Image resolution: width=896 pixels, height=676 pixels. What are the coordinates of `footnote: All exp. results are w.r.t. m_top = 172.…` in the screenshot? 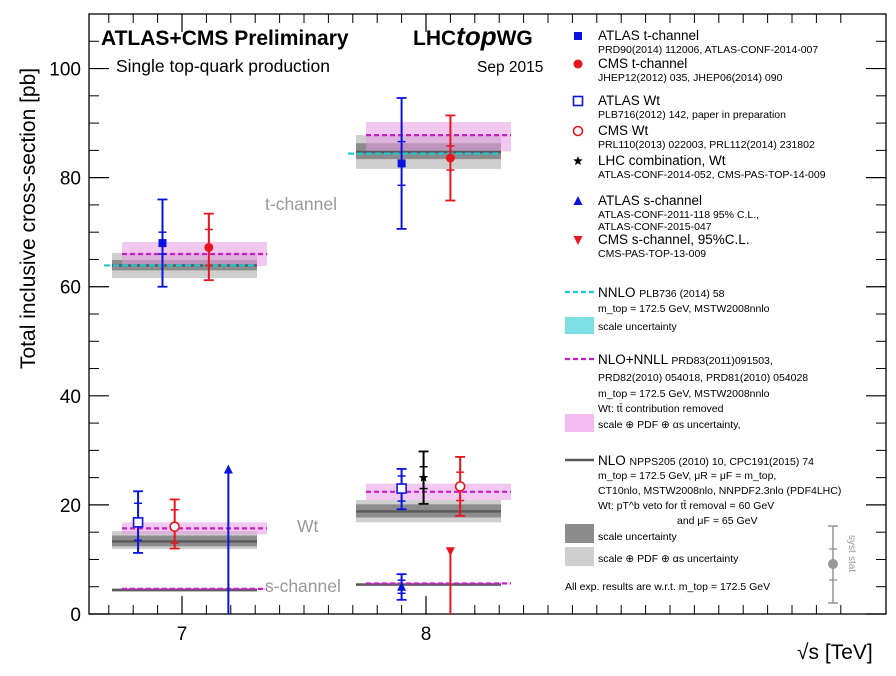 It's located at (667, 587).